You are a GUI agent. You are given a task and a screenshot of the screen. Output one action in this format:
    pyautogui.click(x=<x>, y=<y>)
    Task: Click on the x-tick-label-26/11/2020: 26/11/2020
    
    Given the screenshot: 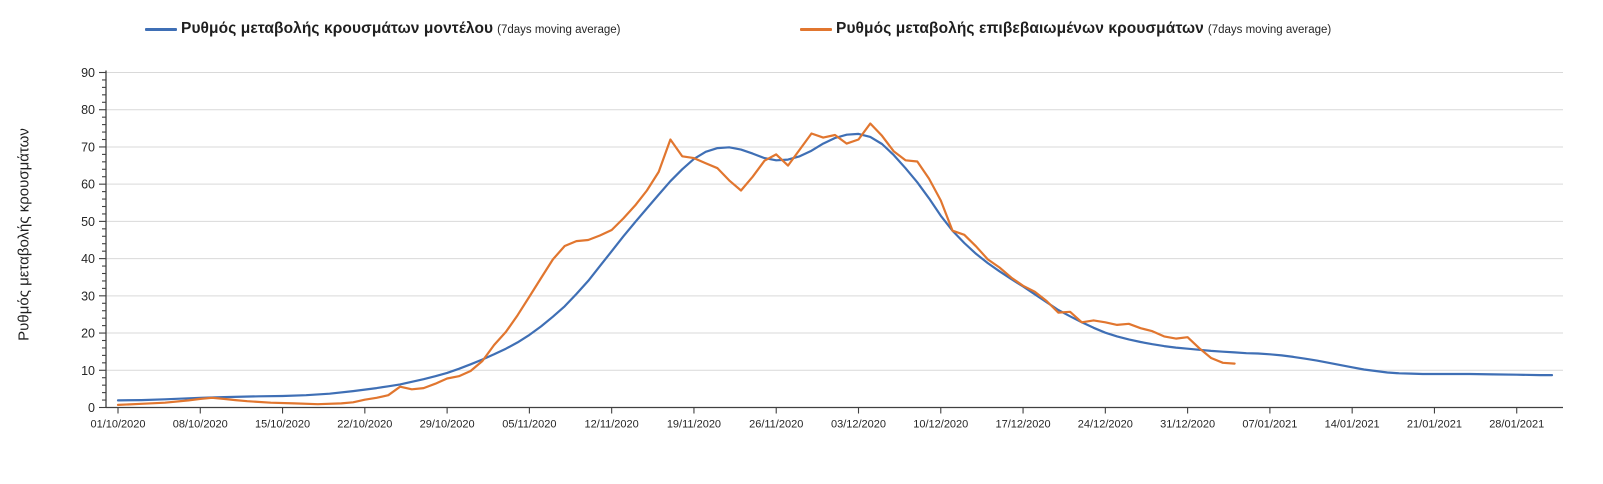 What is the action you would take?
    pyautogui.click(x=776, y=425)
    